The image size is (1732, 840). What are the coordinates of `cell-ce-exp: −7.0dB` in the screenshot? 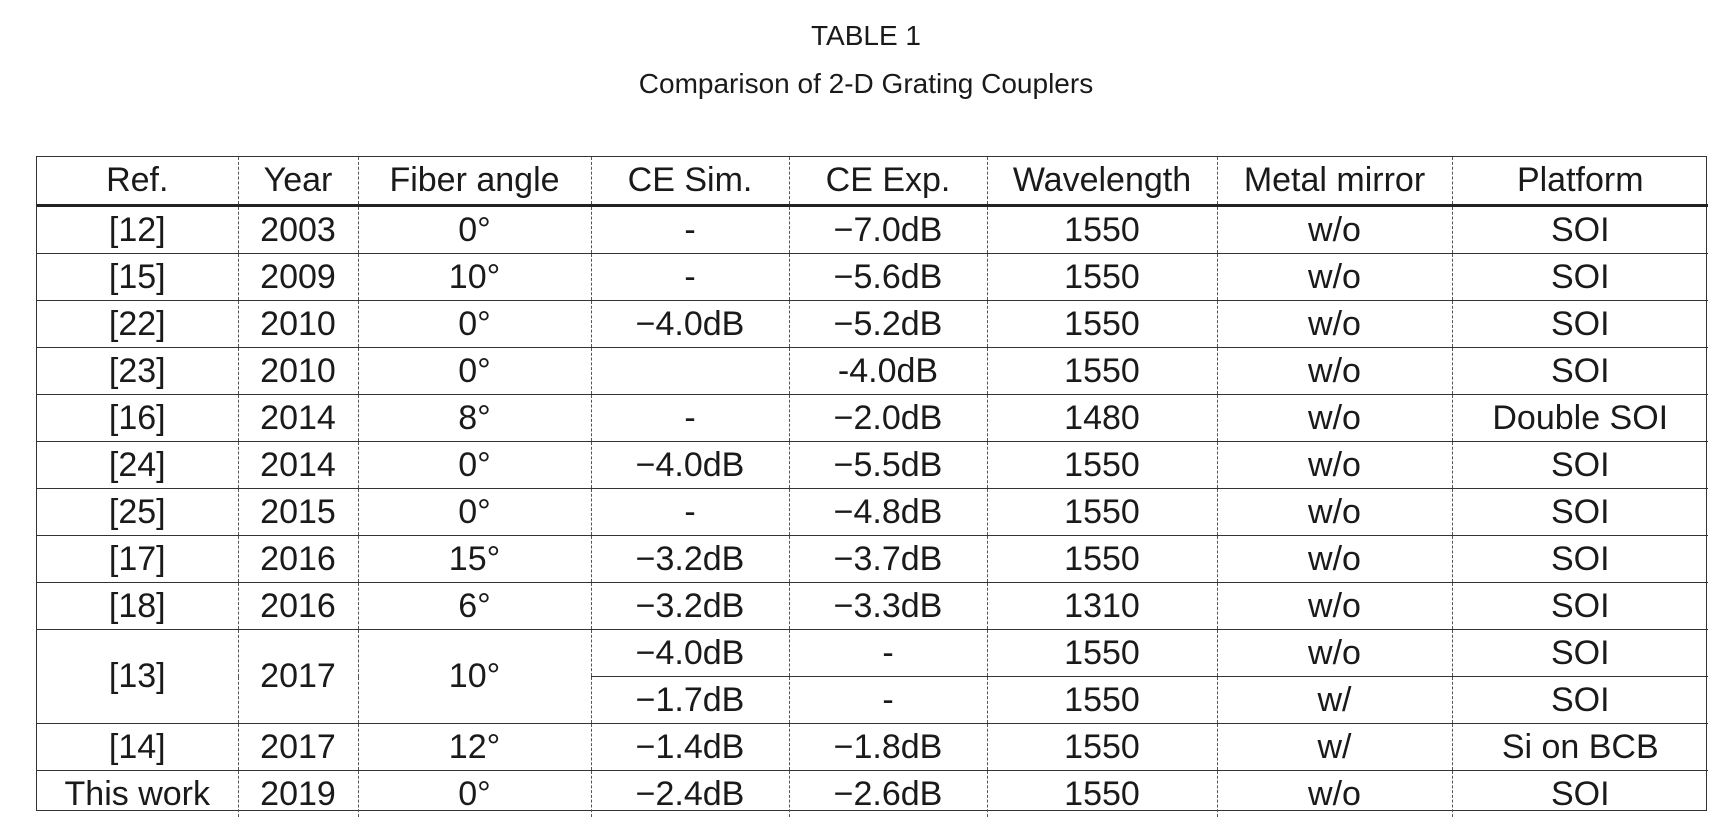 It's located at (887, 229).